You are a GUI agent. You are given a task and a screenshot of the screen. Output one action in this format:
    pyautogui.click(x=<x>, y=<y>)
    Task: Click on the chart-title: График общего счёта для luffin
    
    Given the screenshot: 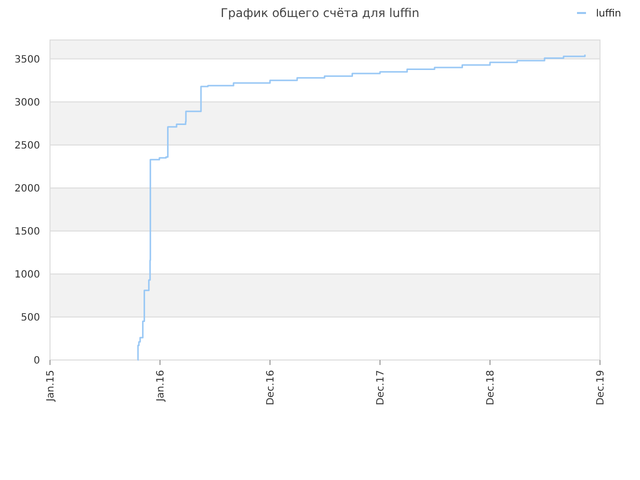 What is the action you would take?
    pyautogui.click(x=320, y=13)
    